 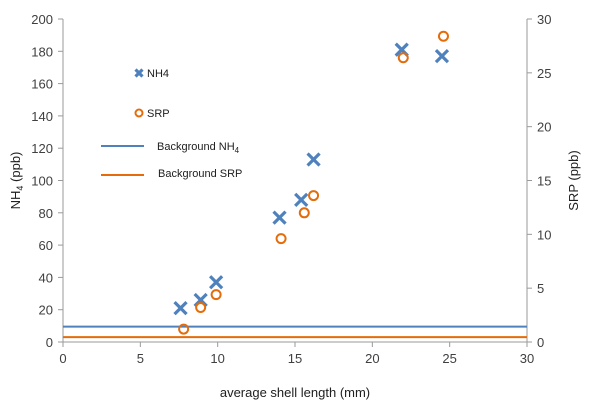 I want to click on x-tick-label: 20, so click(x=372, y=358).